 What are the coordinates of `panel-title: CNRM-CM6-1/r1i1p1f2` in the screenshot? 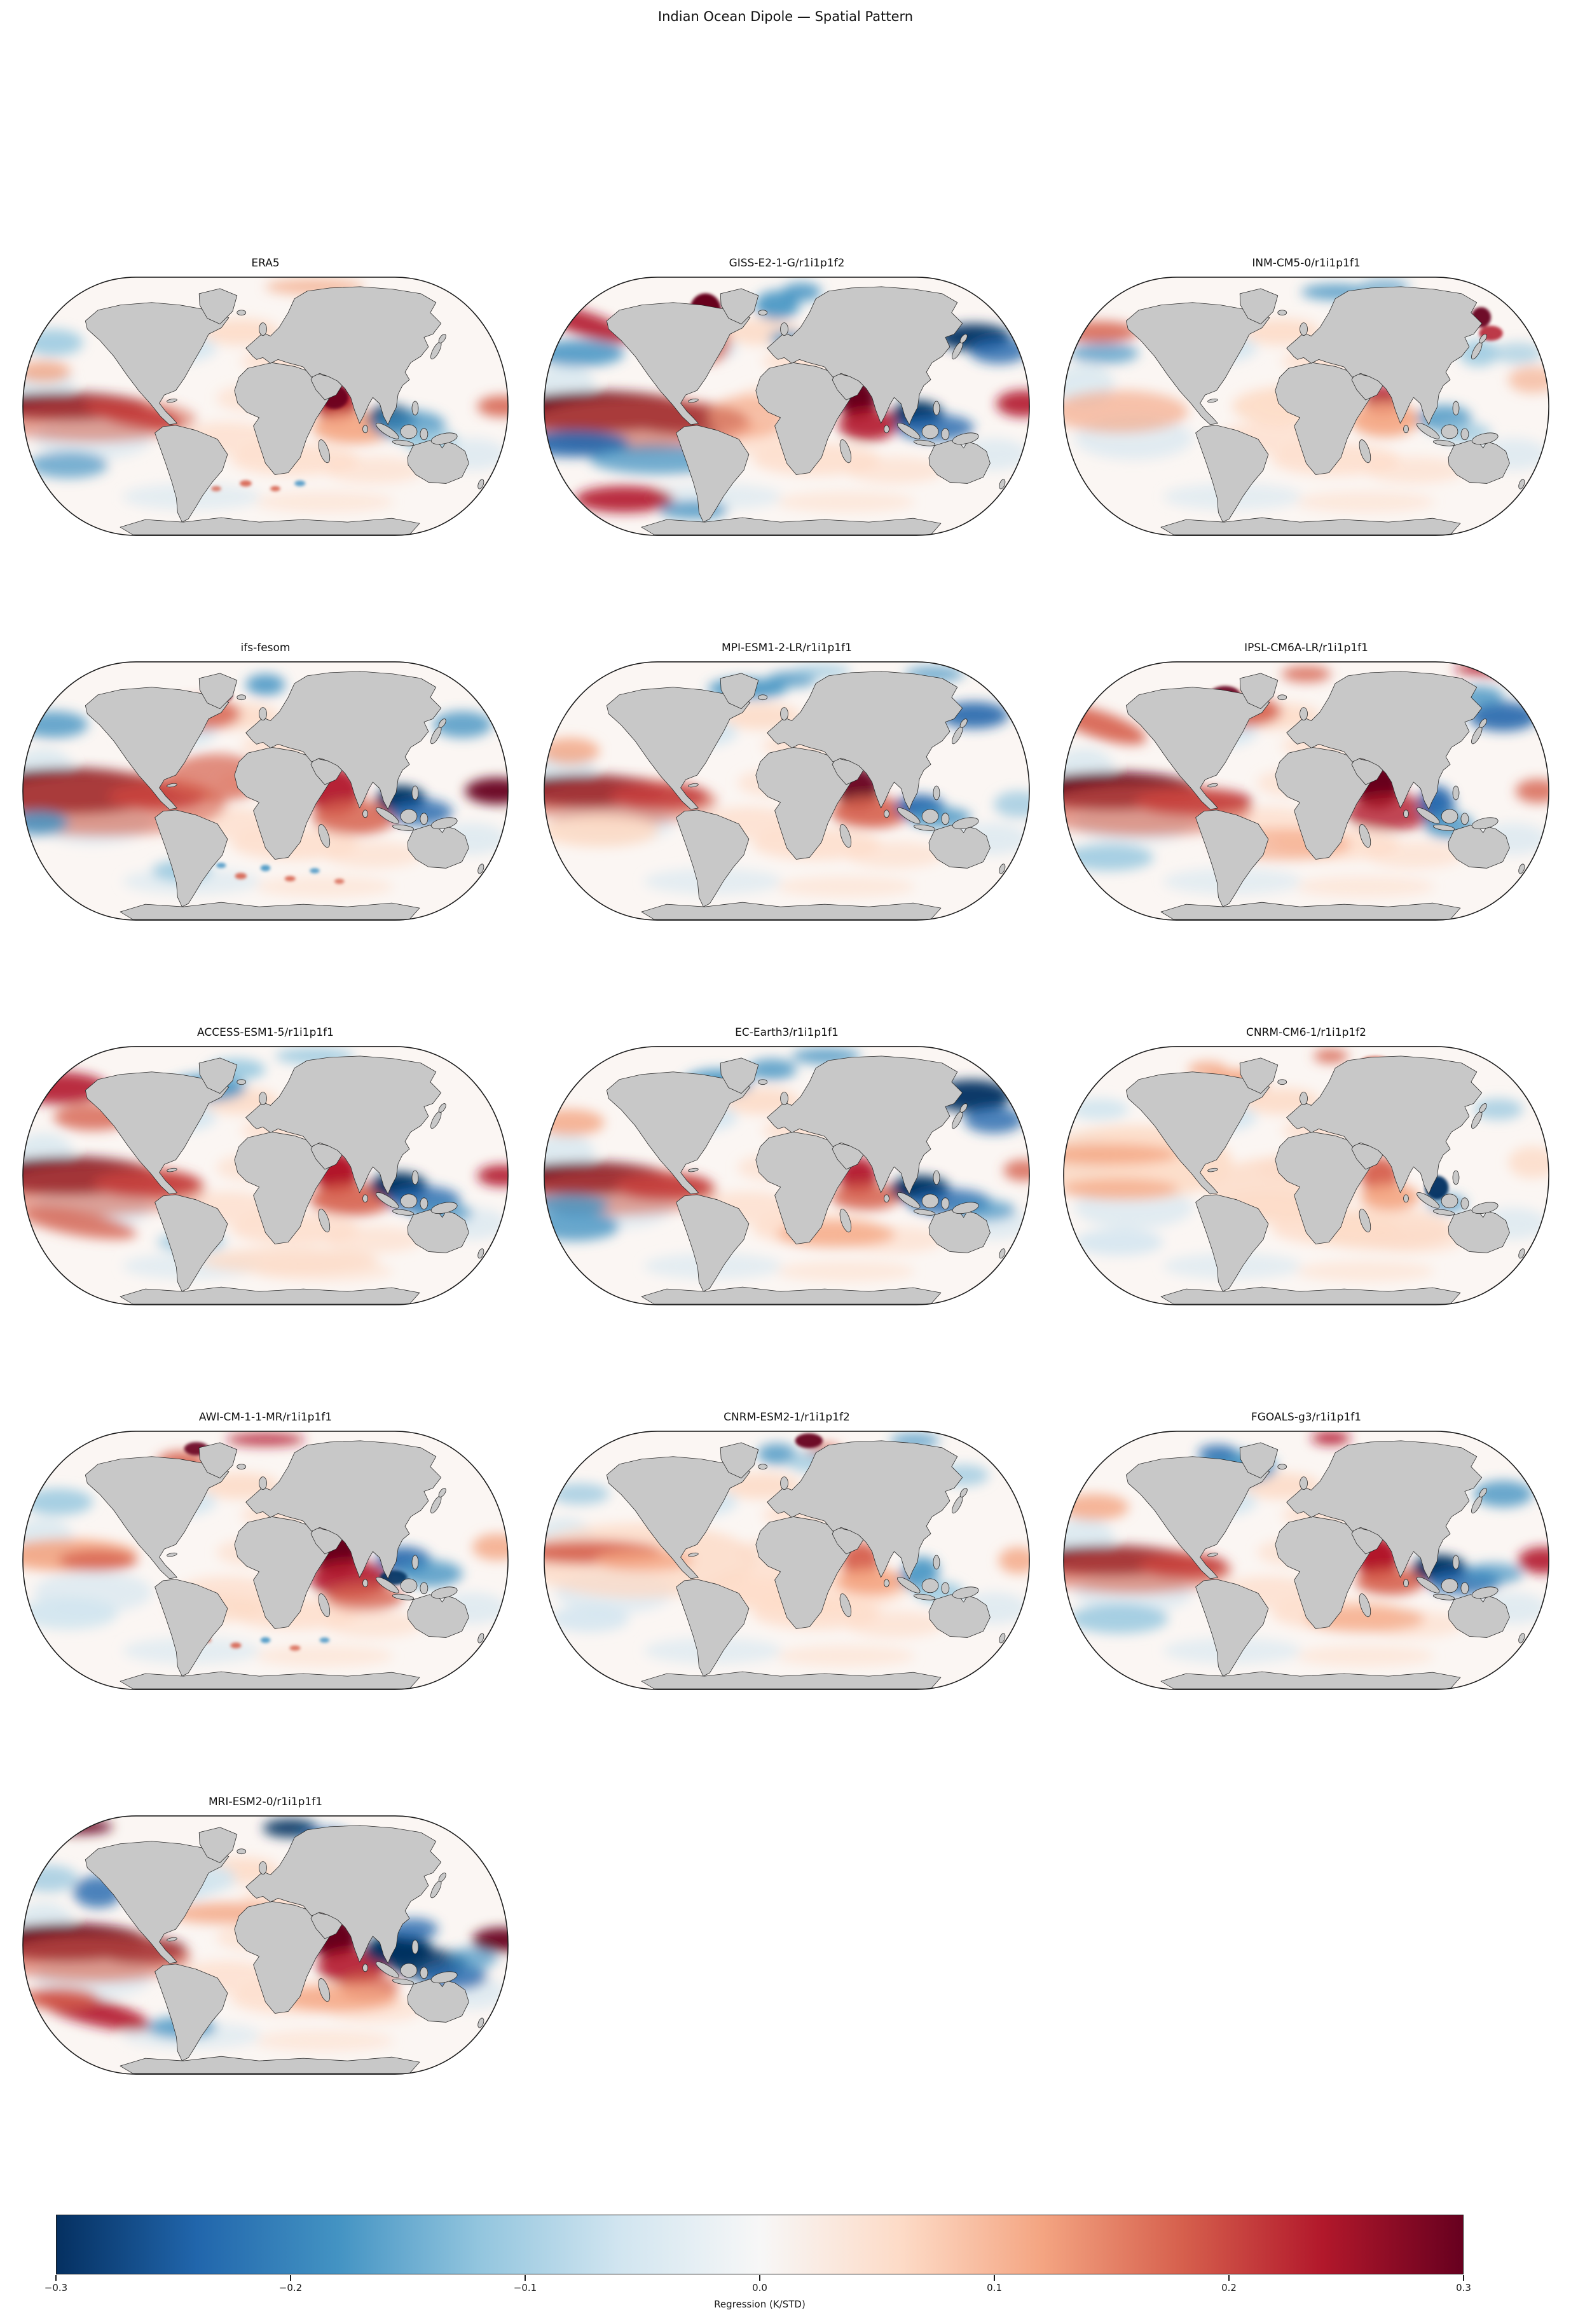 It's located at (1306, 1032).